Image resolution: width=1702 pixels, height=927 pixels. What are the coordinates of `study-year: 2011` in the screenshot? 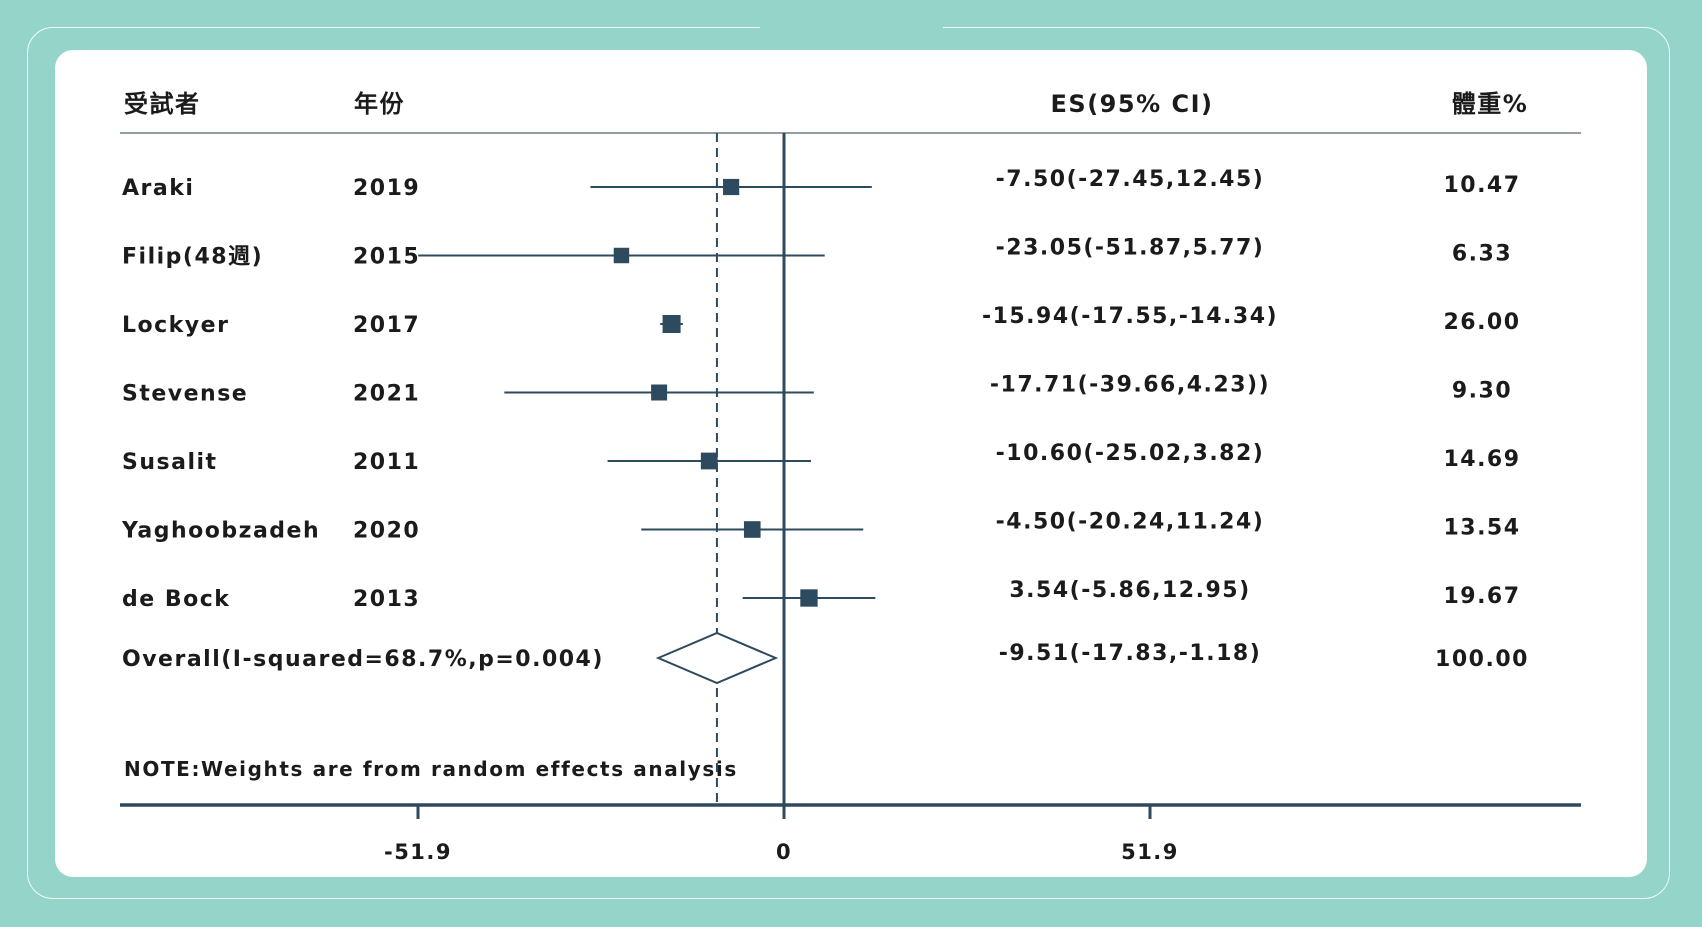 It's located at (386, 462).